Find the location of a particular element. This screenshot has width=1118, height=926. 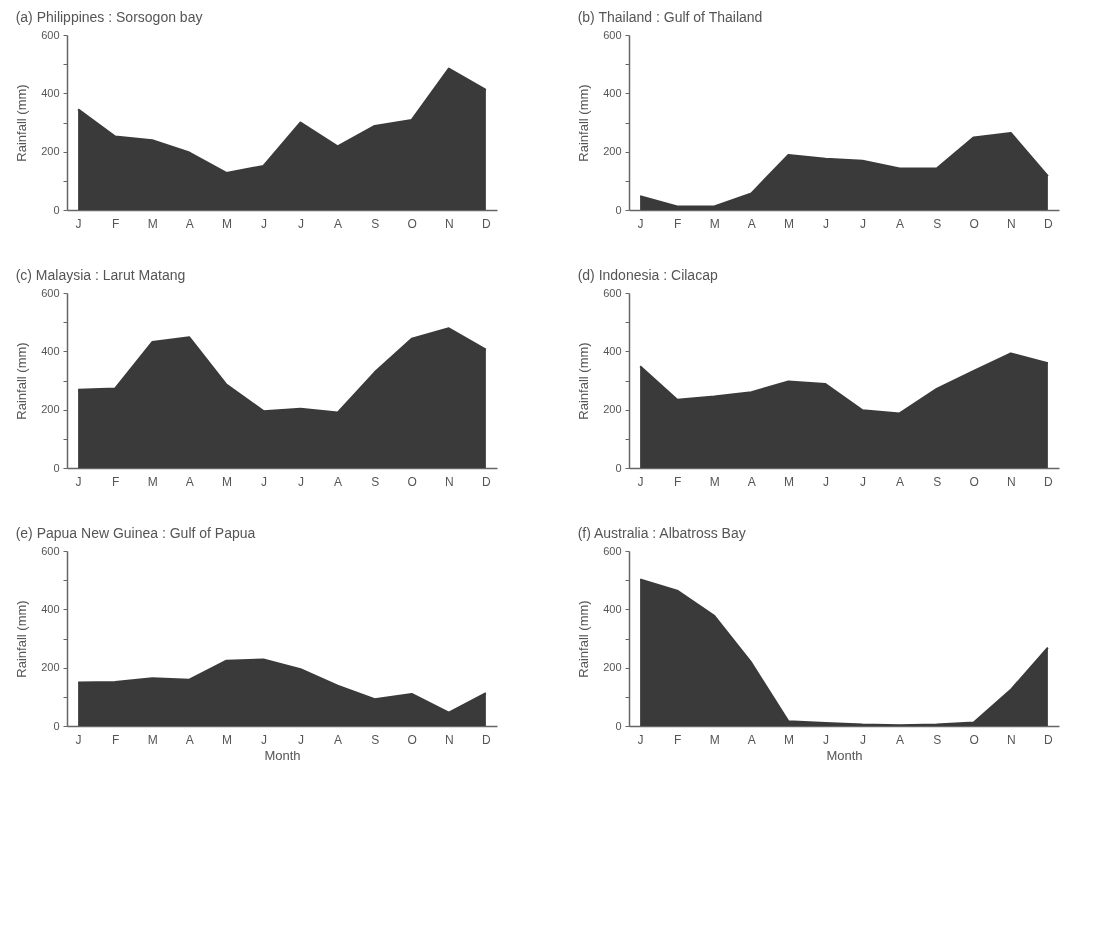

chart-title: (d) Indonesia : Cilacap is located at coordinates (647, 275).